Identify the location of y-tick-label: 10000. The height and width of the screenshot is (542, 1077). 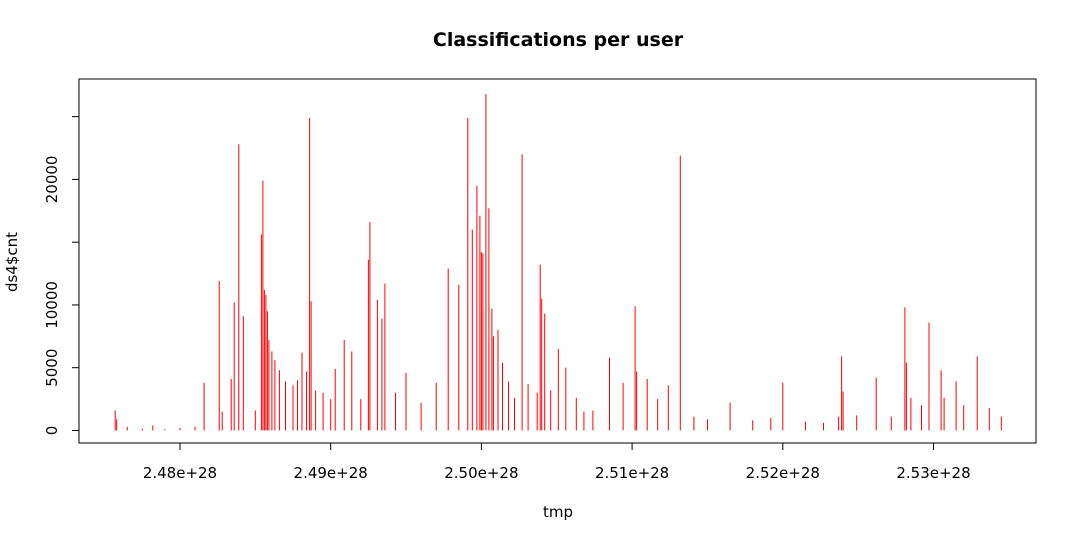
(52, 305).